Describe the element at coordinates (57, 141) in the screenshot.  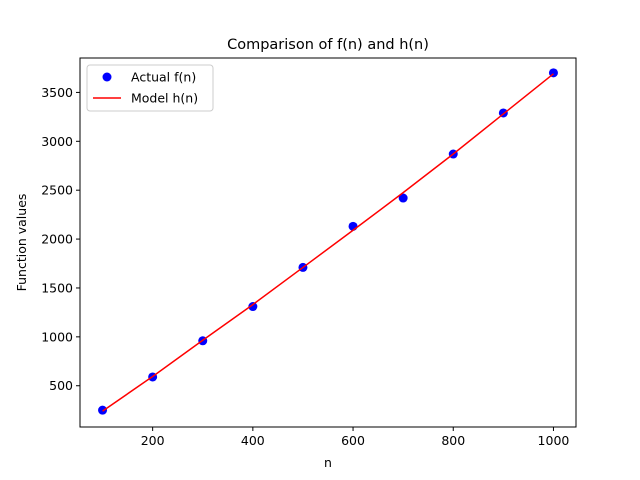
I see `y-tick-label: 3000` at that location.